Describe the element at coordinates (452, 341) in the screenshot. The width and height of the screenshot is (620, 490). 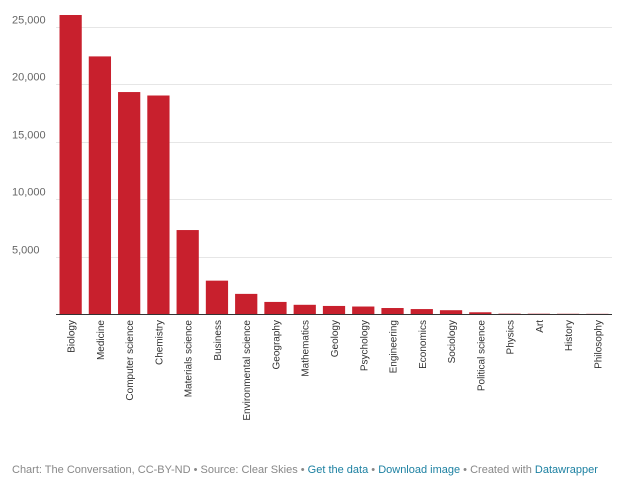
I see `x-tick-label: Sociology` at that location.